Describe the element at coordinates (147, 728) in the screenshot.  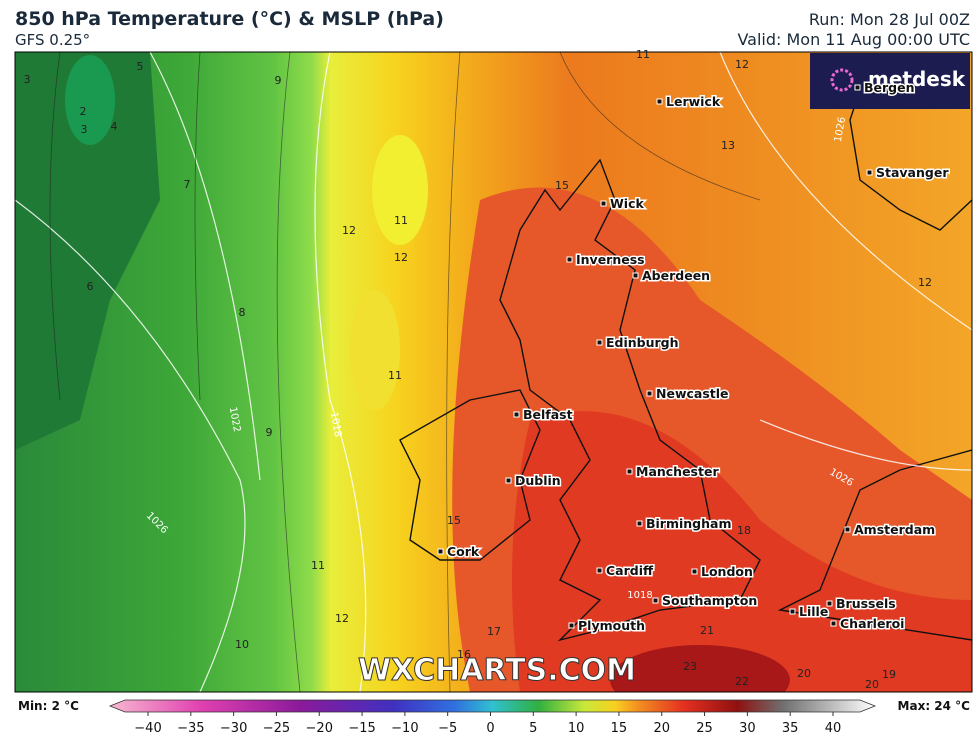
I see `colorbar-tick-label: −40` at that location.